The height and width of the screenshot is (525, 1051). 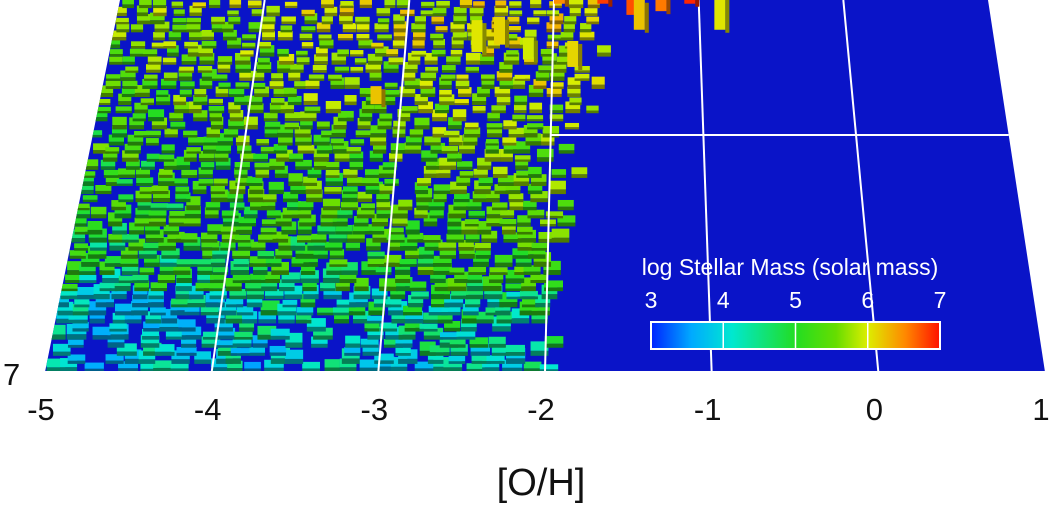 I want to click on colorbar-tick-label: 5, so click(x=795, y=300).